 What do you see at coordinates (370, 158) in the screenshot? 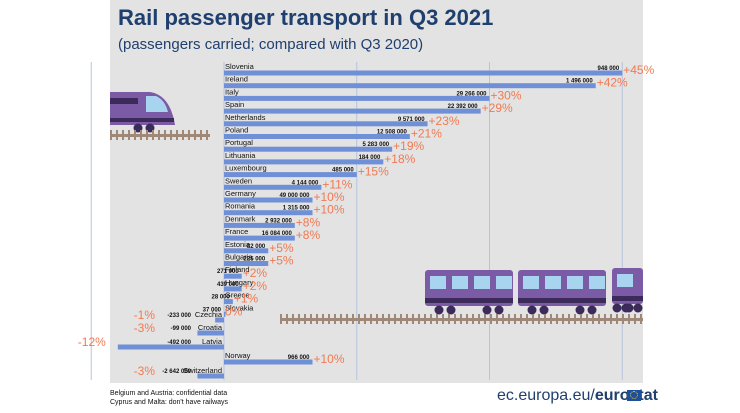
I see `absolute-change-label: 184 000` at bounding box center [370, 158].